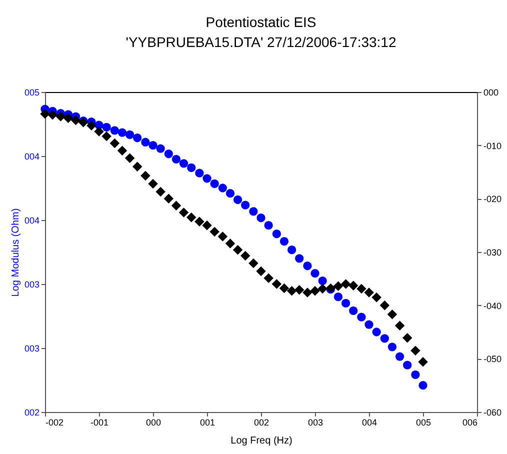 This screenshot has width=507, height=454. I want to click on x-tick-label: 005, so click(424, 423).